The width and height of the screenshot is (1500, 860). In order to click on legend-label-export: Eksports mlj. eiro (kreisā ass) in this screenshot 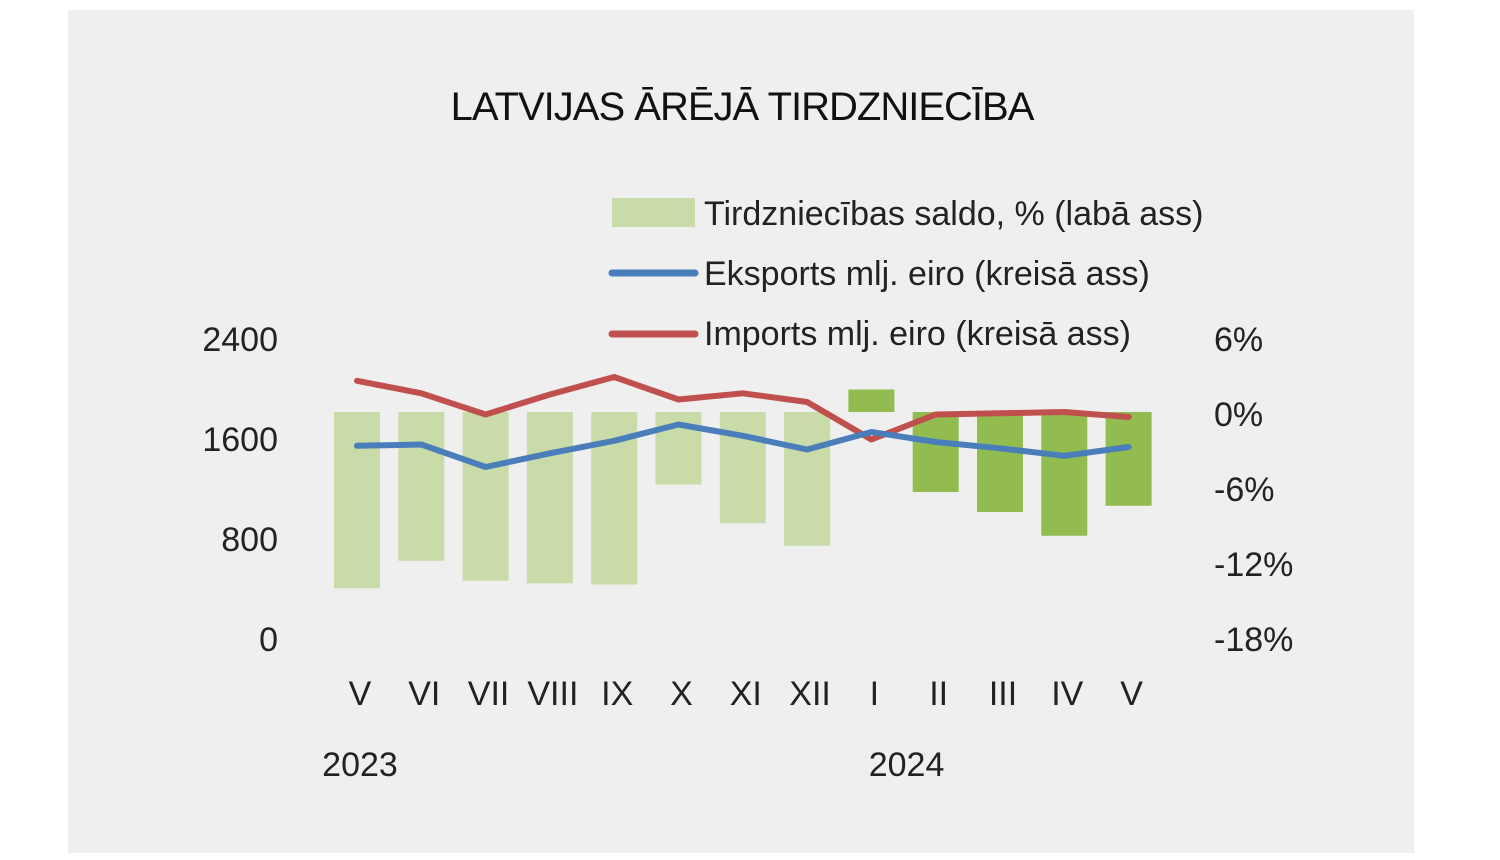, I will do `click(927, 274)`.